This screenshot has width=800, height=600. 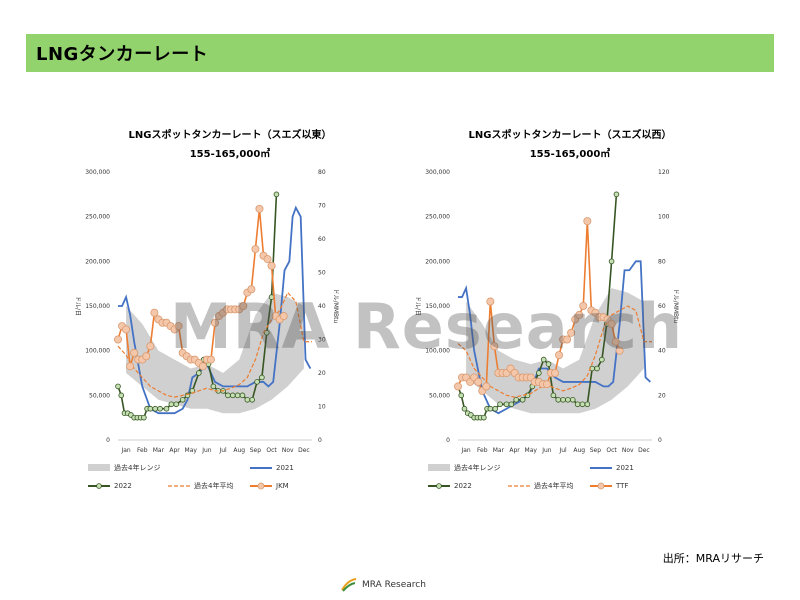 I want to click on chart-title: LNGスポットタンカーレート（スエズ以東）, so click(x=230, y=135).